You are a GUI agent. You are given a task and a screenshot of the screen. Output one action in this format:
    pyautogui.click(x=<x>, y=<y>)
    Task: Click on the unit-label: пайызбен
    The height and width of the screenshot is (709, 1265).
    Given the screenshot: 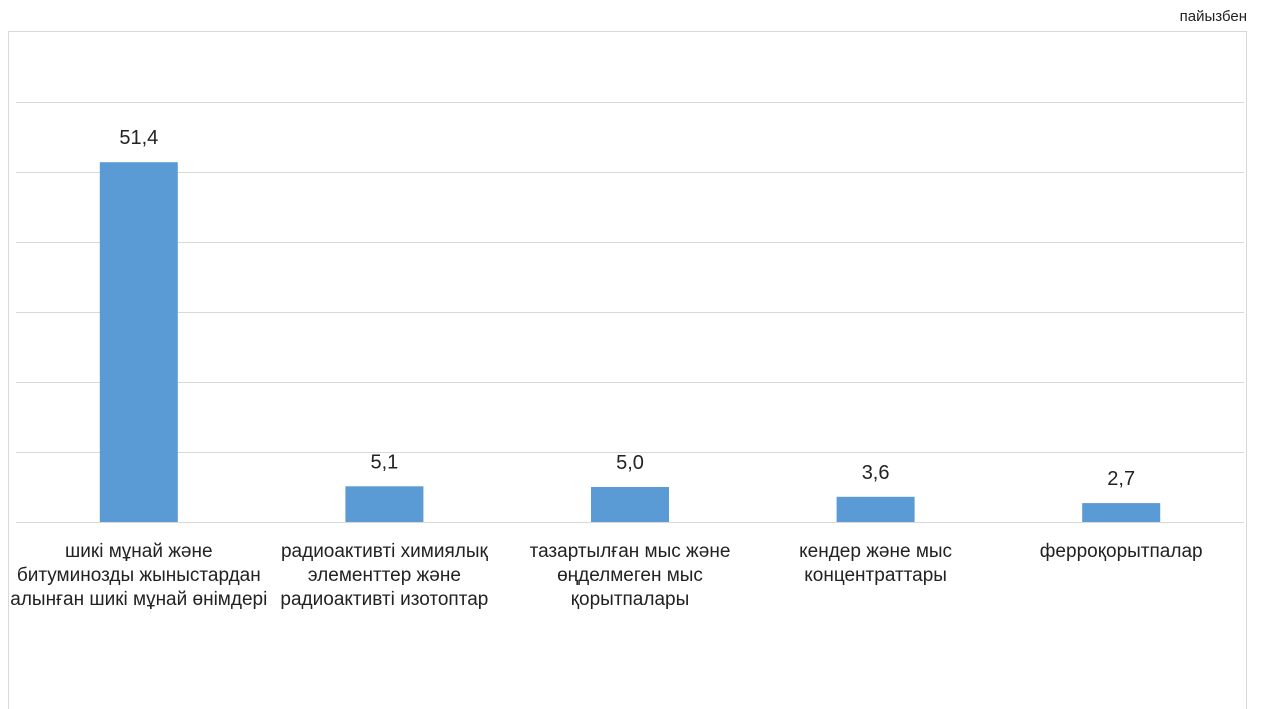 What is the action you would take?
    pyautogui.click(x=1213, y=16)
    